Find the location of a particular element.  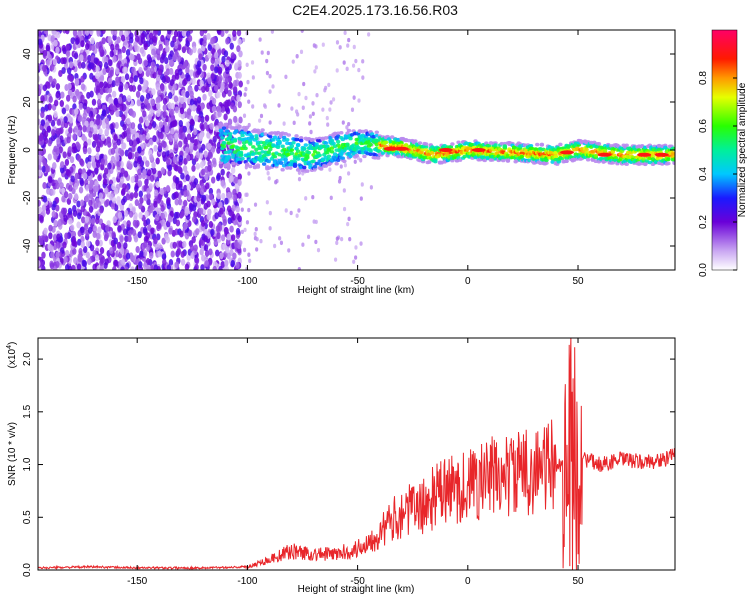

colorbar-tick-label: 0.6 is located at coordinates (703, 126).